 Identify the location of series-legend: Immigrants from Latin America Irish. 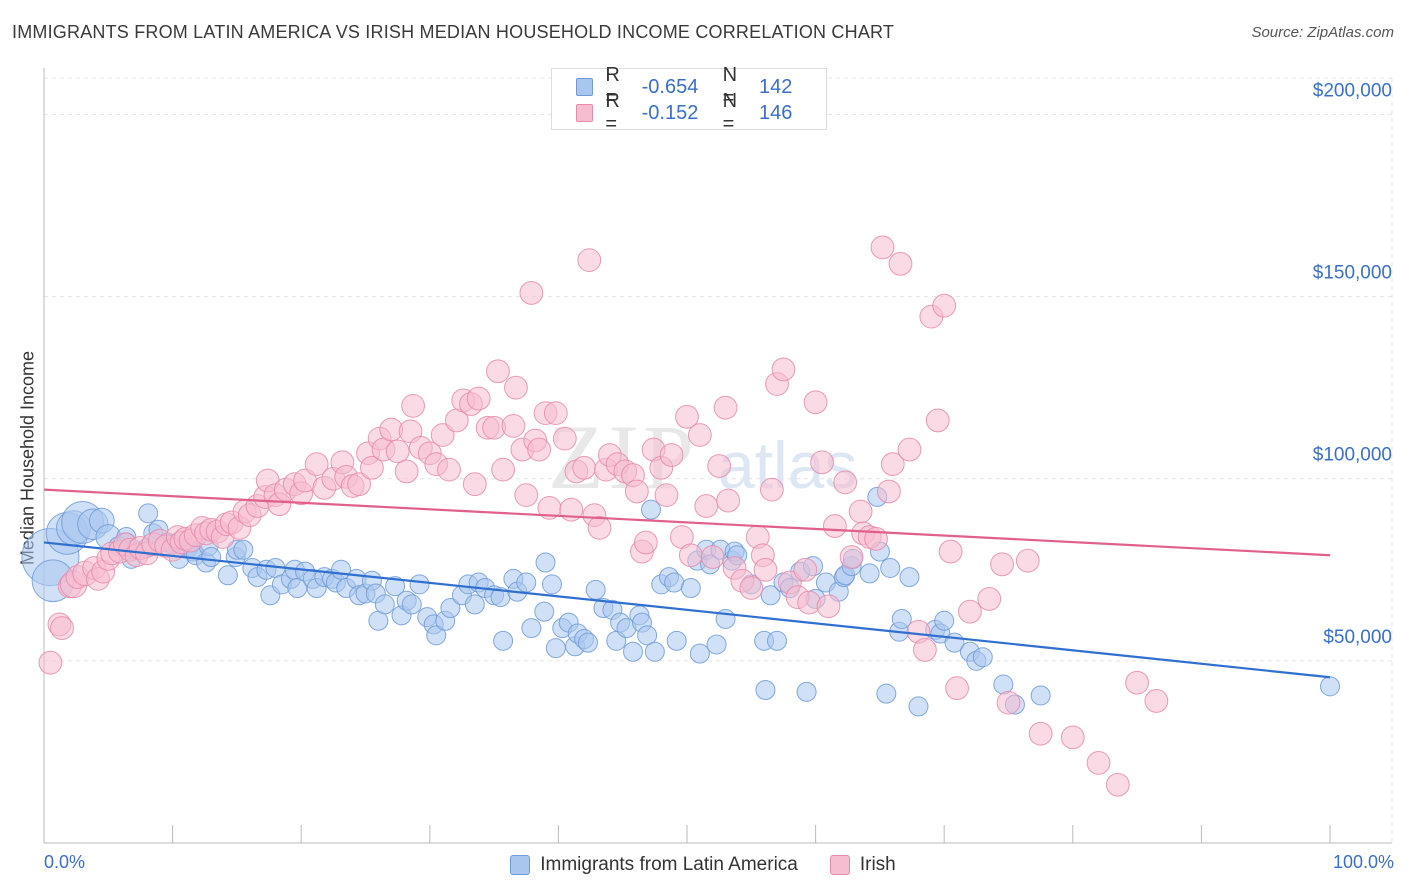
(703, 865).